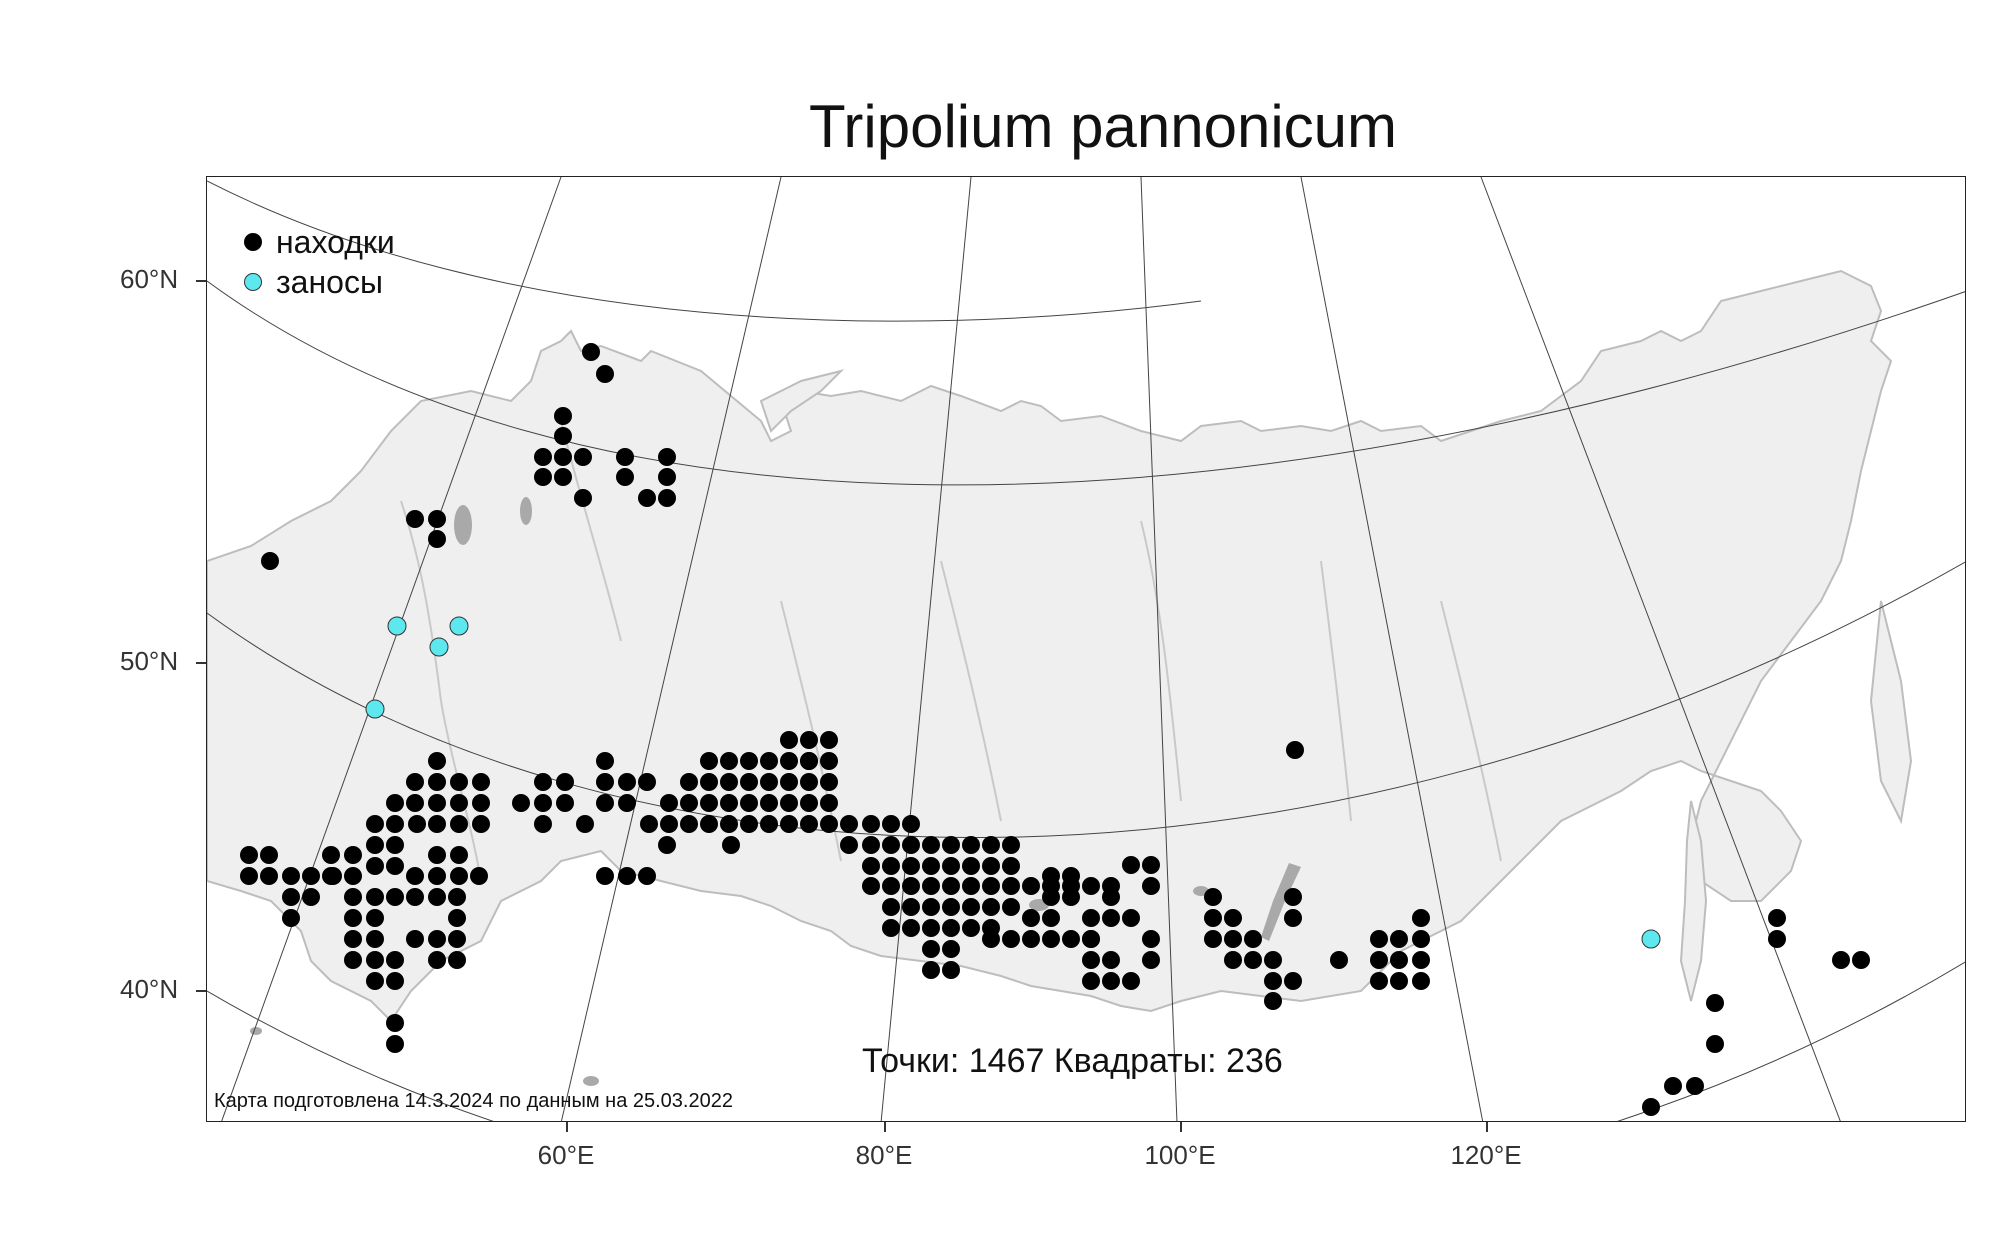 The image size is (2000, 1253). I want to click on legend-item-finds: находки, so click(319, 242).